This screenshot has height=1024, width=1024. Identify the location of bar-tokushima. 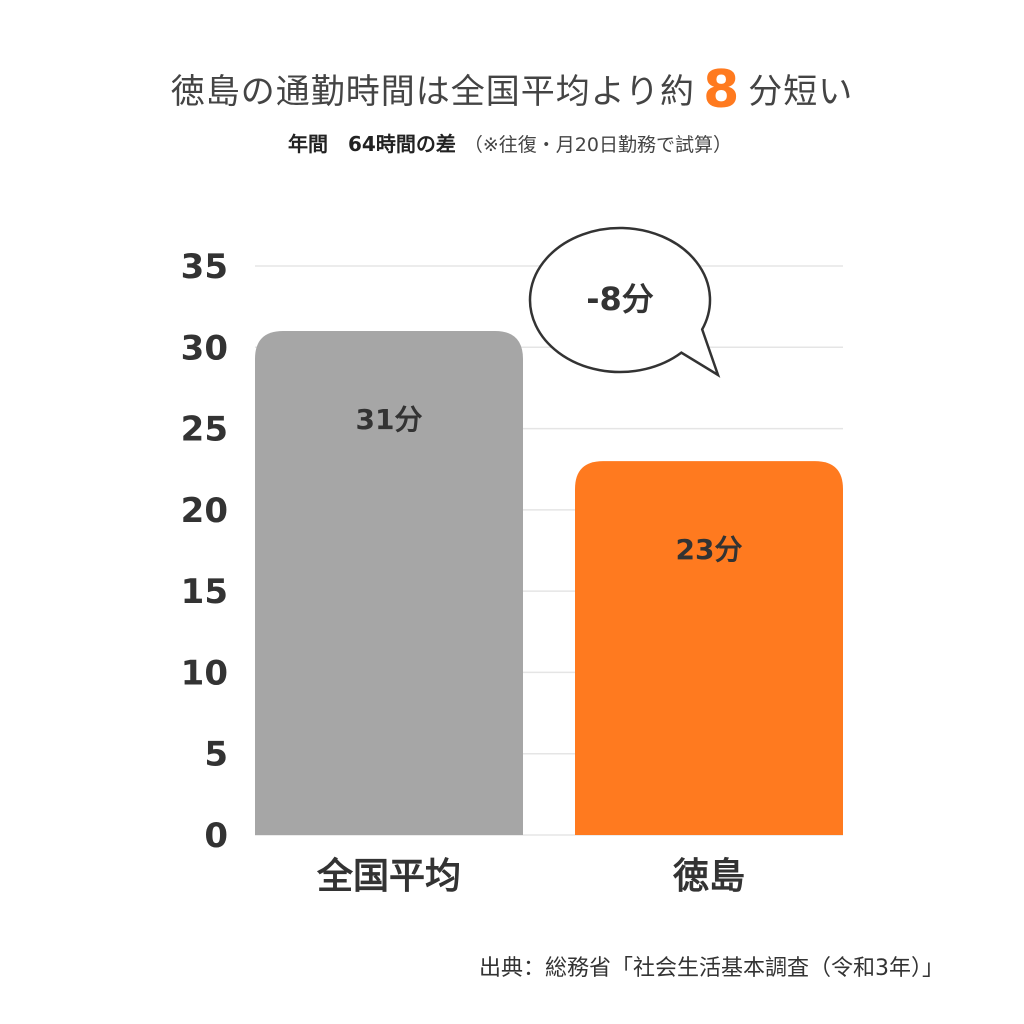
(709, 648).